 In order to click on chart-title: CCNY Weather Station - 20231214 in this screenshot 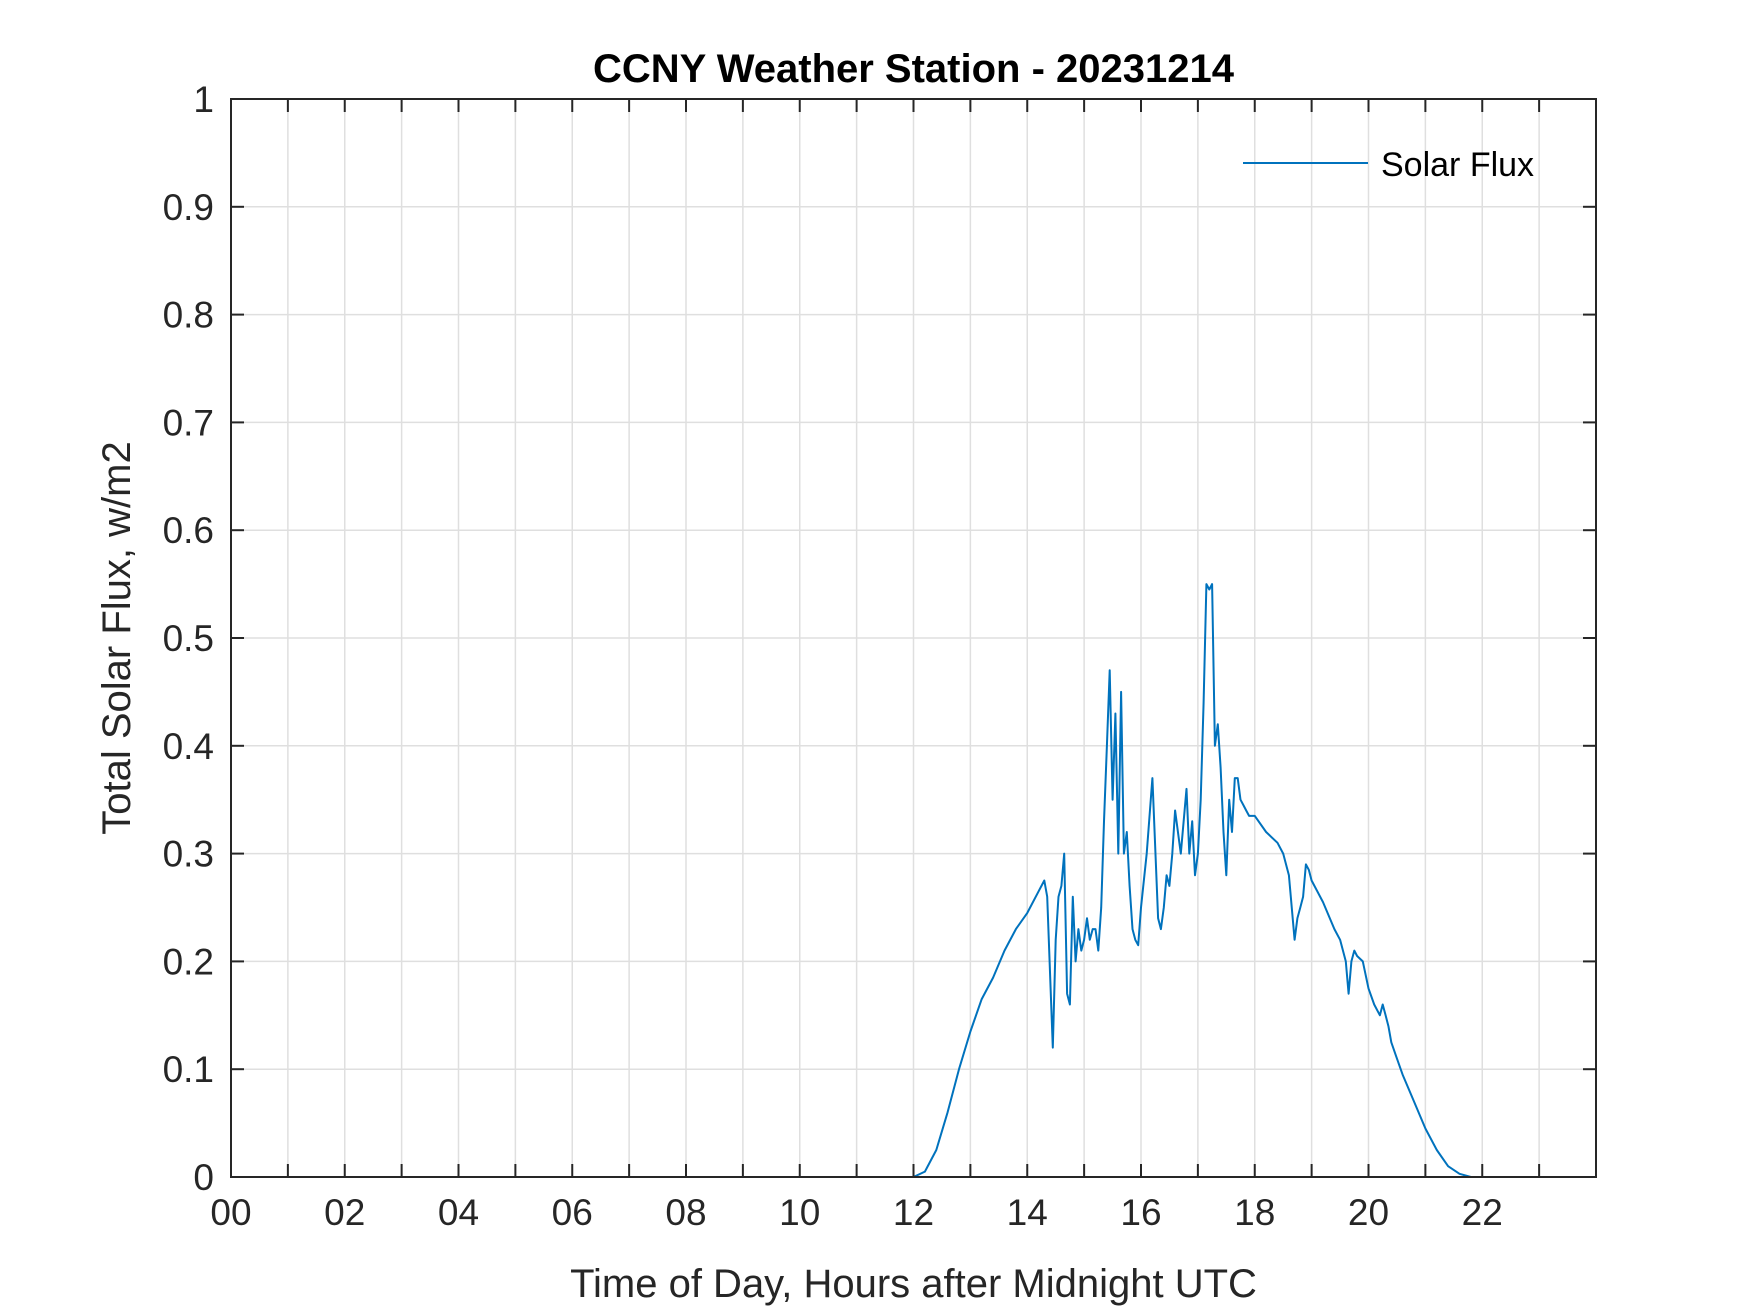, I will do `click(914, 69)`.